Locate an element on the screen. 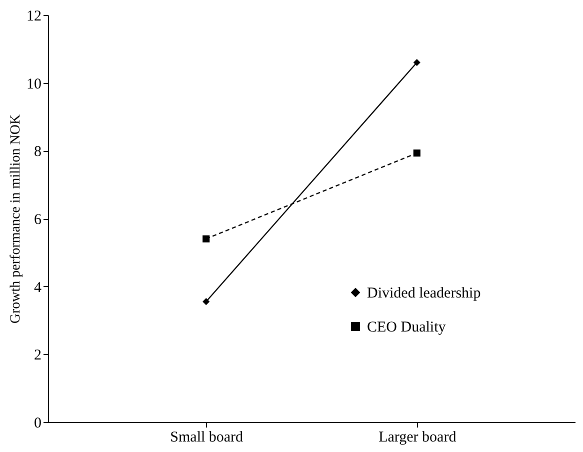 The image size is (583, 452). y-tick-label: 0 is located at coordinates (38, 424).